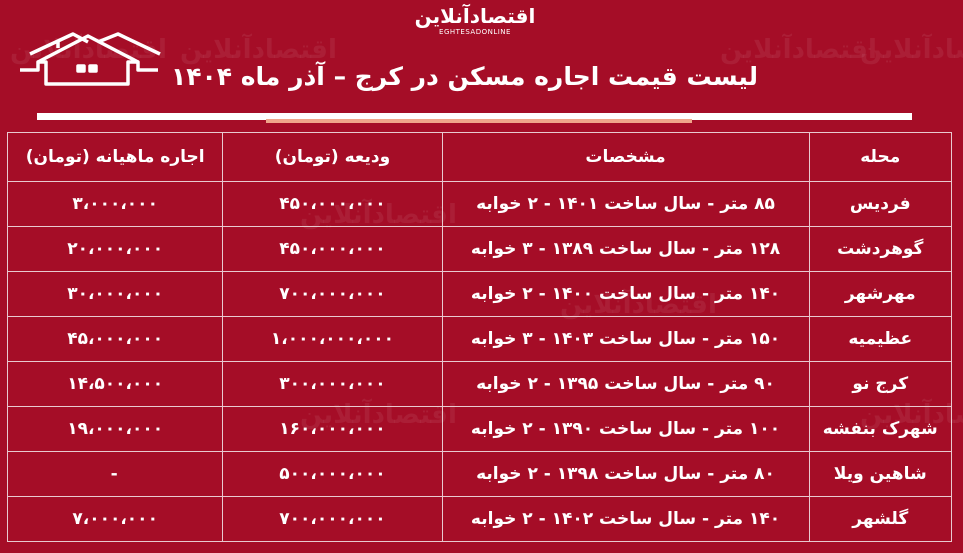 The width and height of the screenshot is (963, 553). I want to click on cell-specs: ۱۰۰ متر - سال ساخت ۱۳۹۰ - ۲ خوابه, so click(625, 429).